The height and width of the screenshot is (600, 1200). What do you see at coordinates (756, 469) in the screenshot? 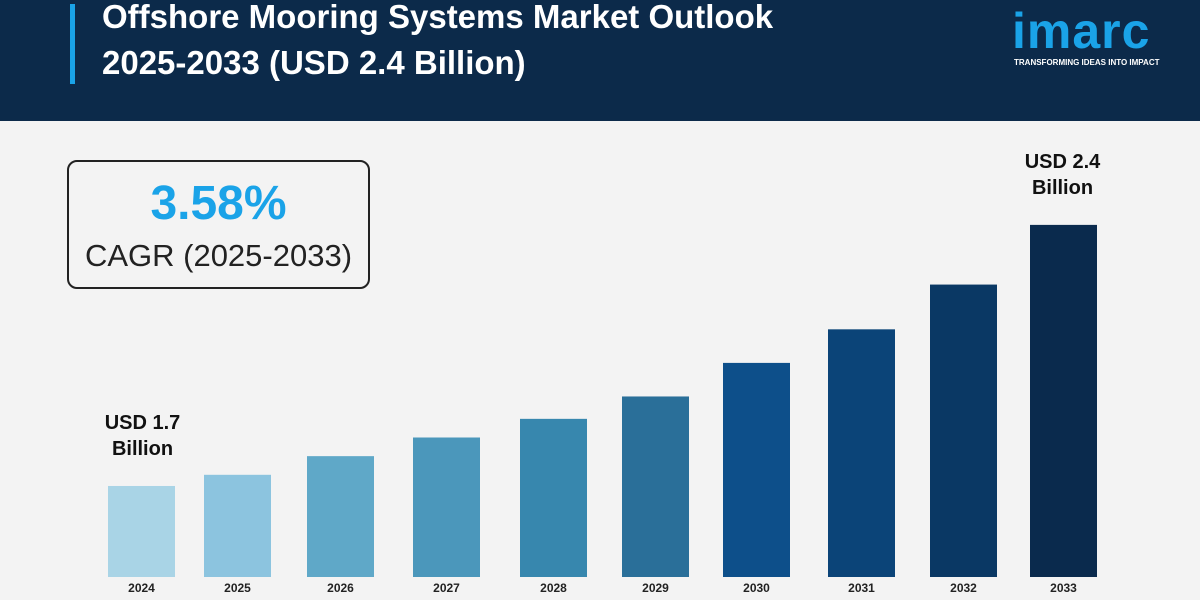
I see `bar-2030` at bounding box center [756, 469].